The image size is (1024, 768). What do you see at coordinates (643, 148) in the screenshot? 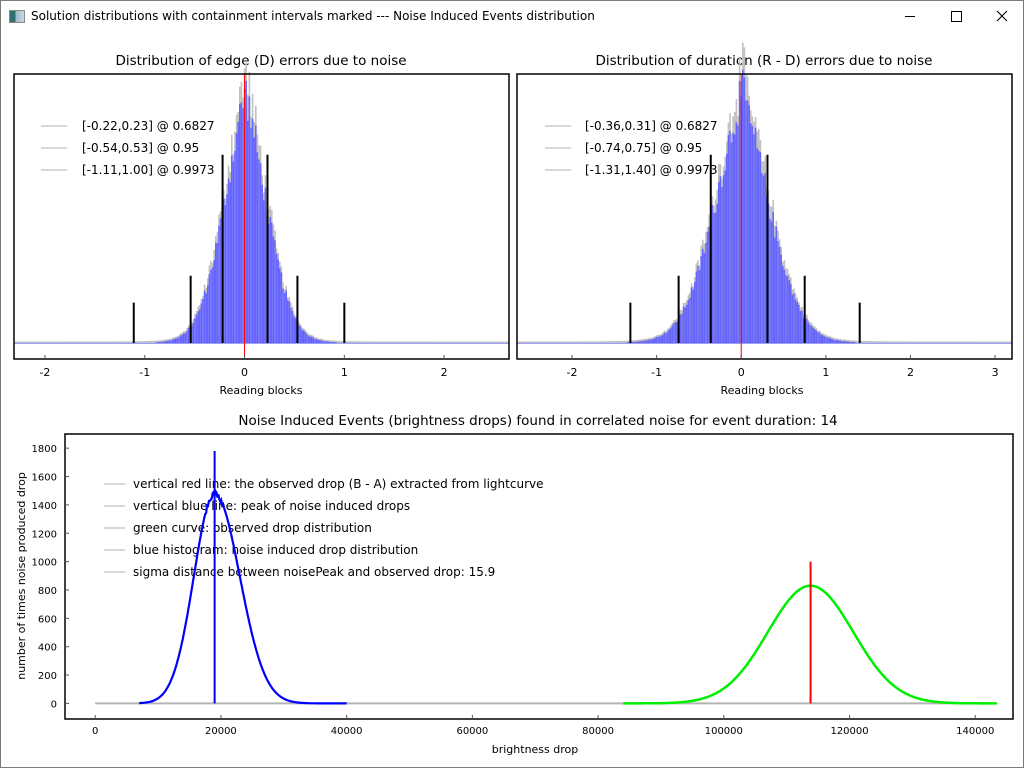
I see `legend-item: [-0.74,0.75] @ 0.95` at bounding box center [643, 148].